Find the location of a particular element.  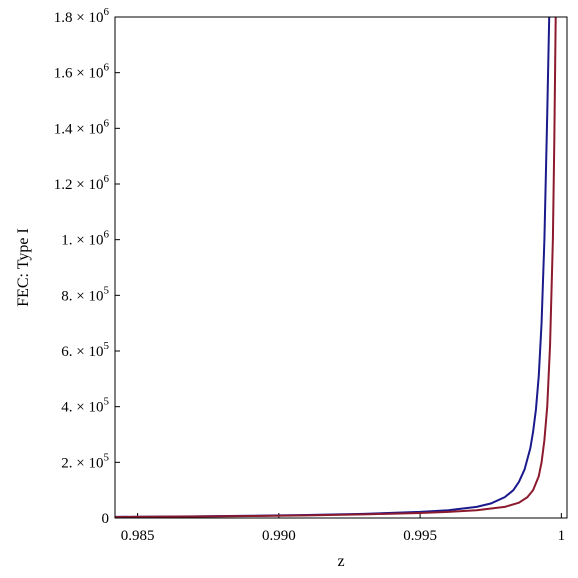

y-tick-mantissa: 0 is located at coordinates (106, 519).